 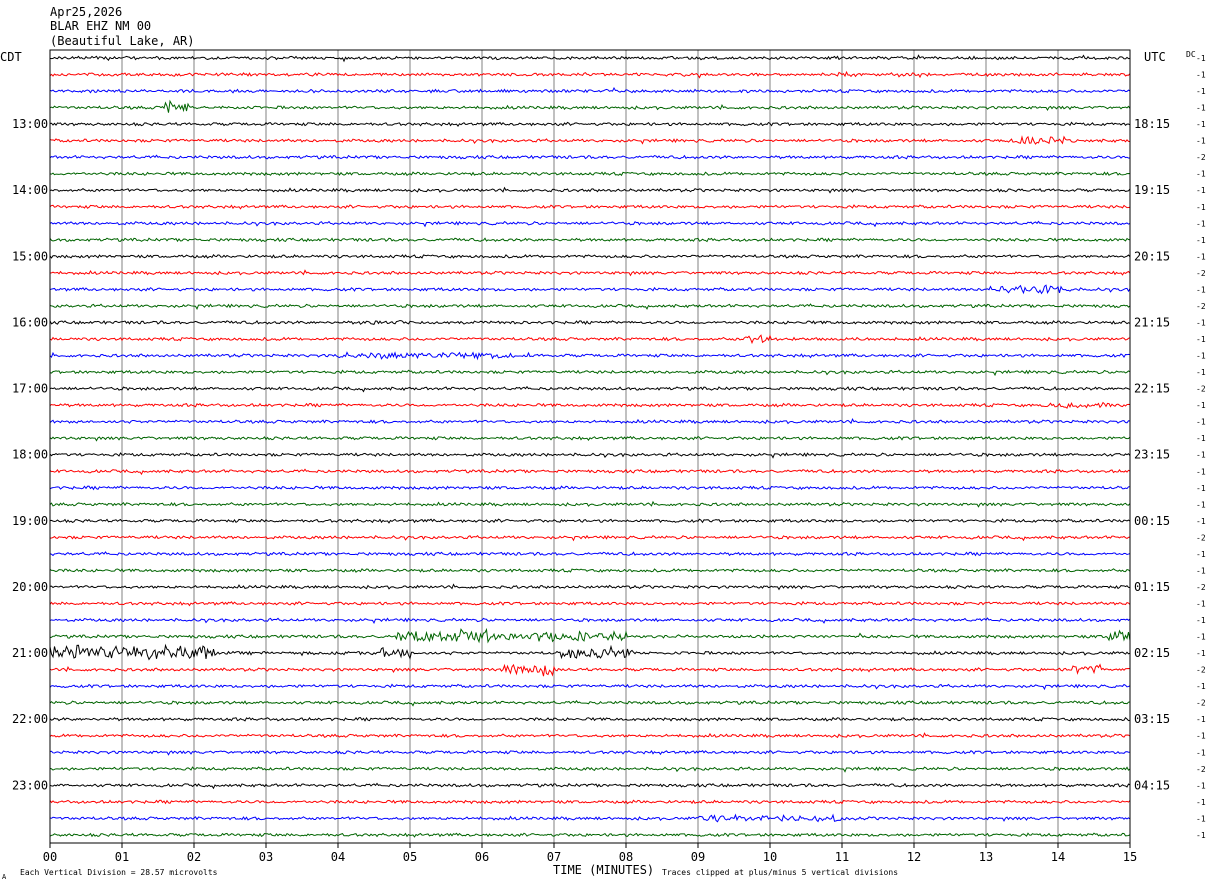 What do you see at coordinates (1152, 256) in the screenshot?
I see `utc-hour-label: 20:15` at bounding box center [1152, 256].